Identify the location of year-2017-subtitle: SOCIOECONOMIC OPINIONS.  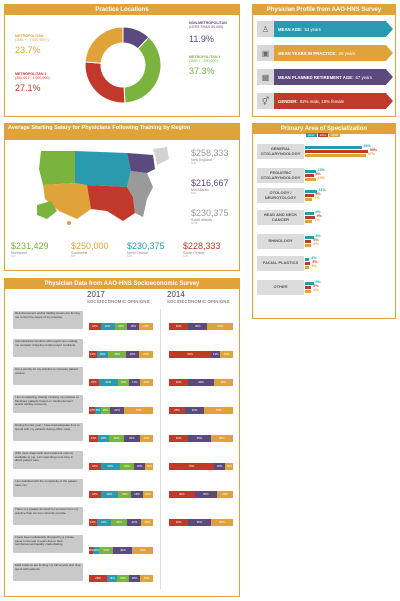
(118, 301).